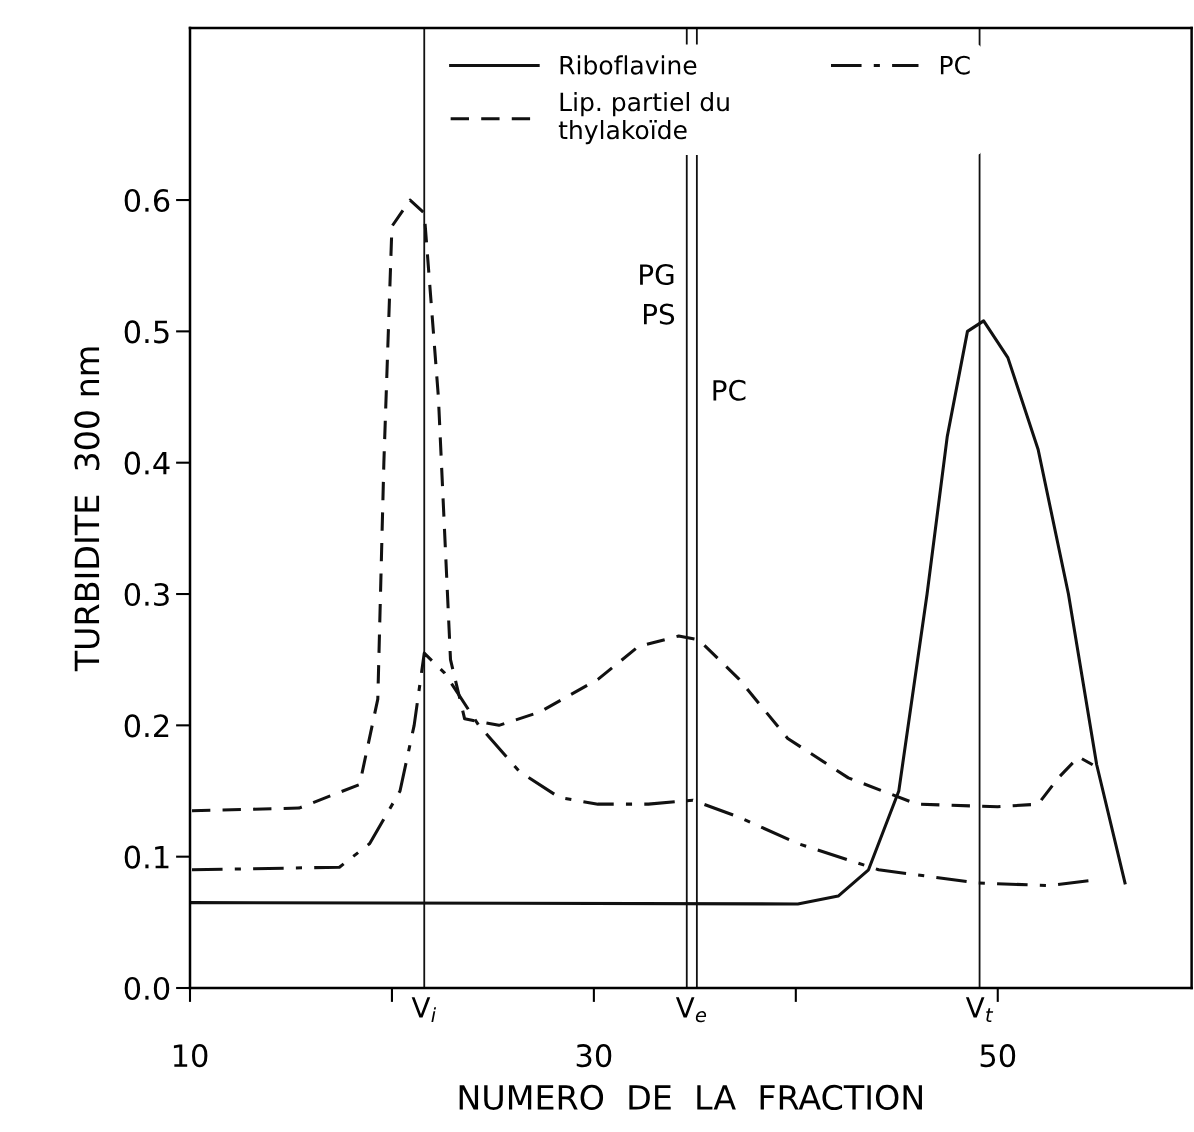  Describe the element at coordinates (146, 726) in the screenshot. I see `y-tick-label: 0.2` at that location.